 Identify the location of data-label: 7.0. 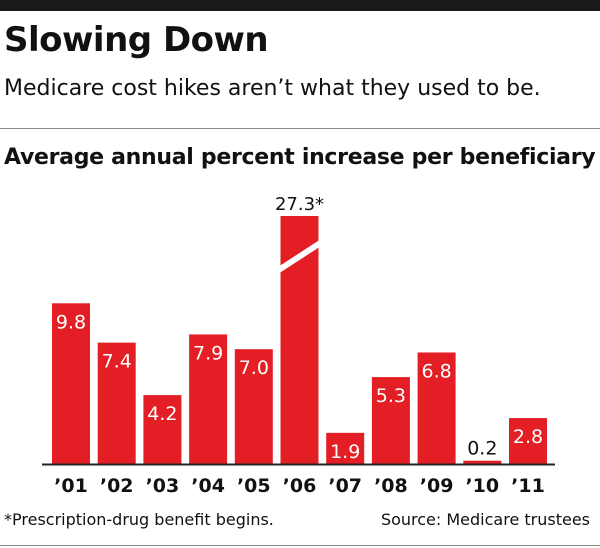
(254, 368).